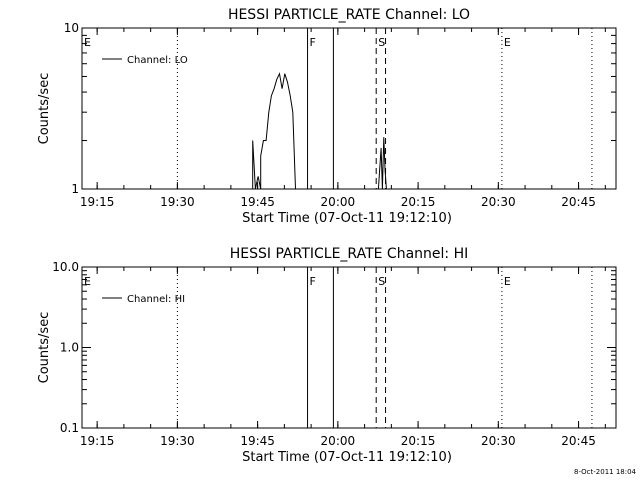 This screenshot has width=640, height=480. What do you see at coordinates (75, 189) in the screenshot?
I see `y-tick-label: 1` at bounding box center [75, 189].